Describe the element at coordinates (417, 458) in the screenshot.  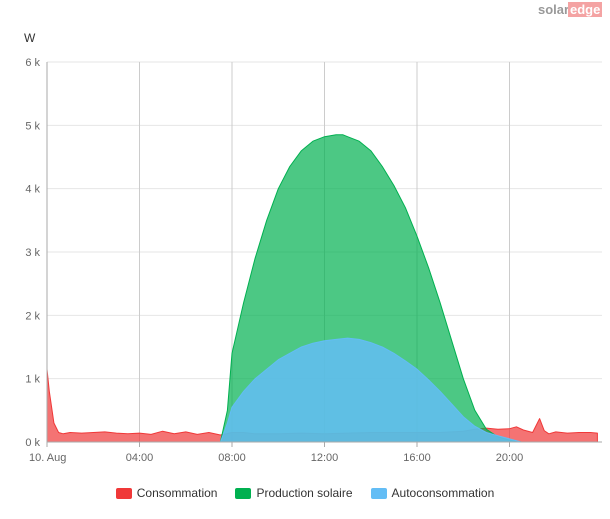
I see `x-tick-label: 16:00` at that location.